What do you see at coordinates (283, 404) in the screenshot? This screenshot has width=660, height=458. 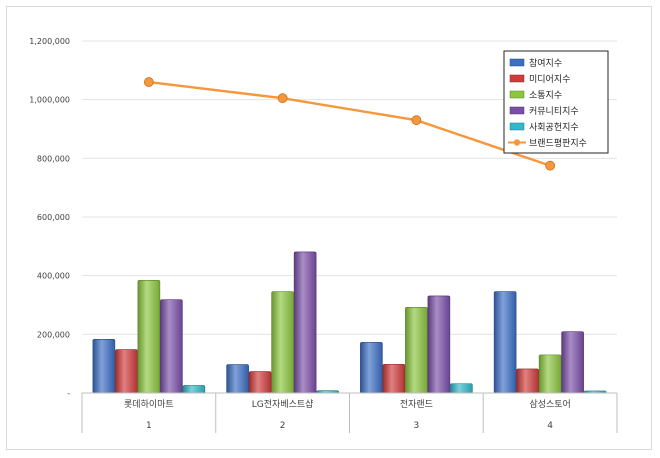 I see `x-category-label: LG전자베스트샵` at bounding box center [283, 404].